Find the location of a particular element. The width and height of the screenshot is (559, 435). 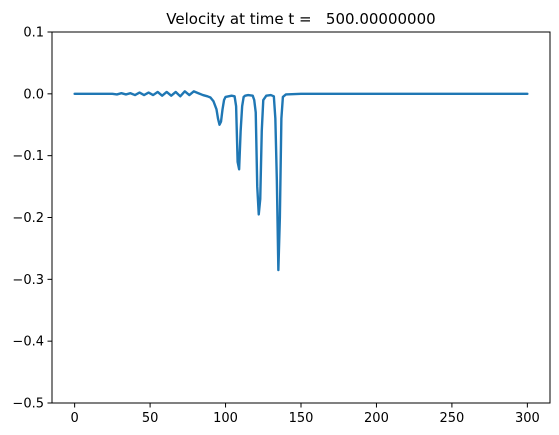

x-axis-ticks: 0 50 100 150 200 250 300 is located at coordinates (305, 414).